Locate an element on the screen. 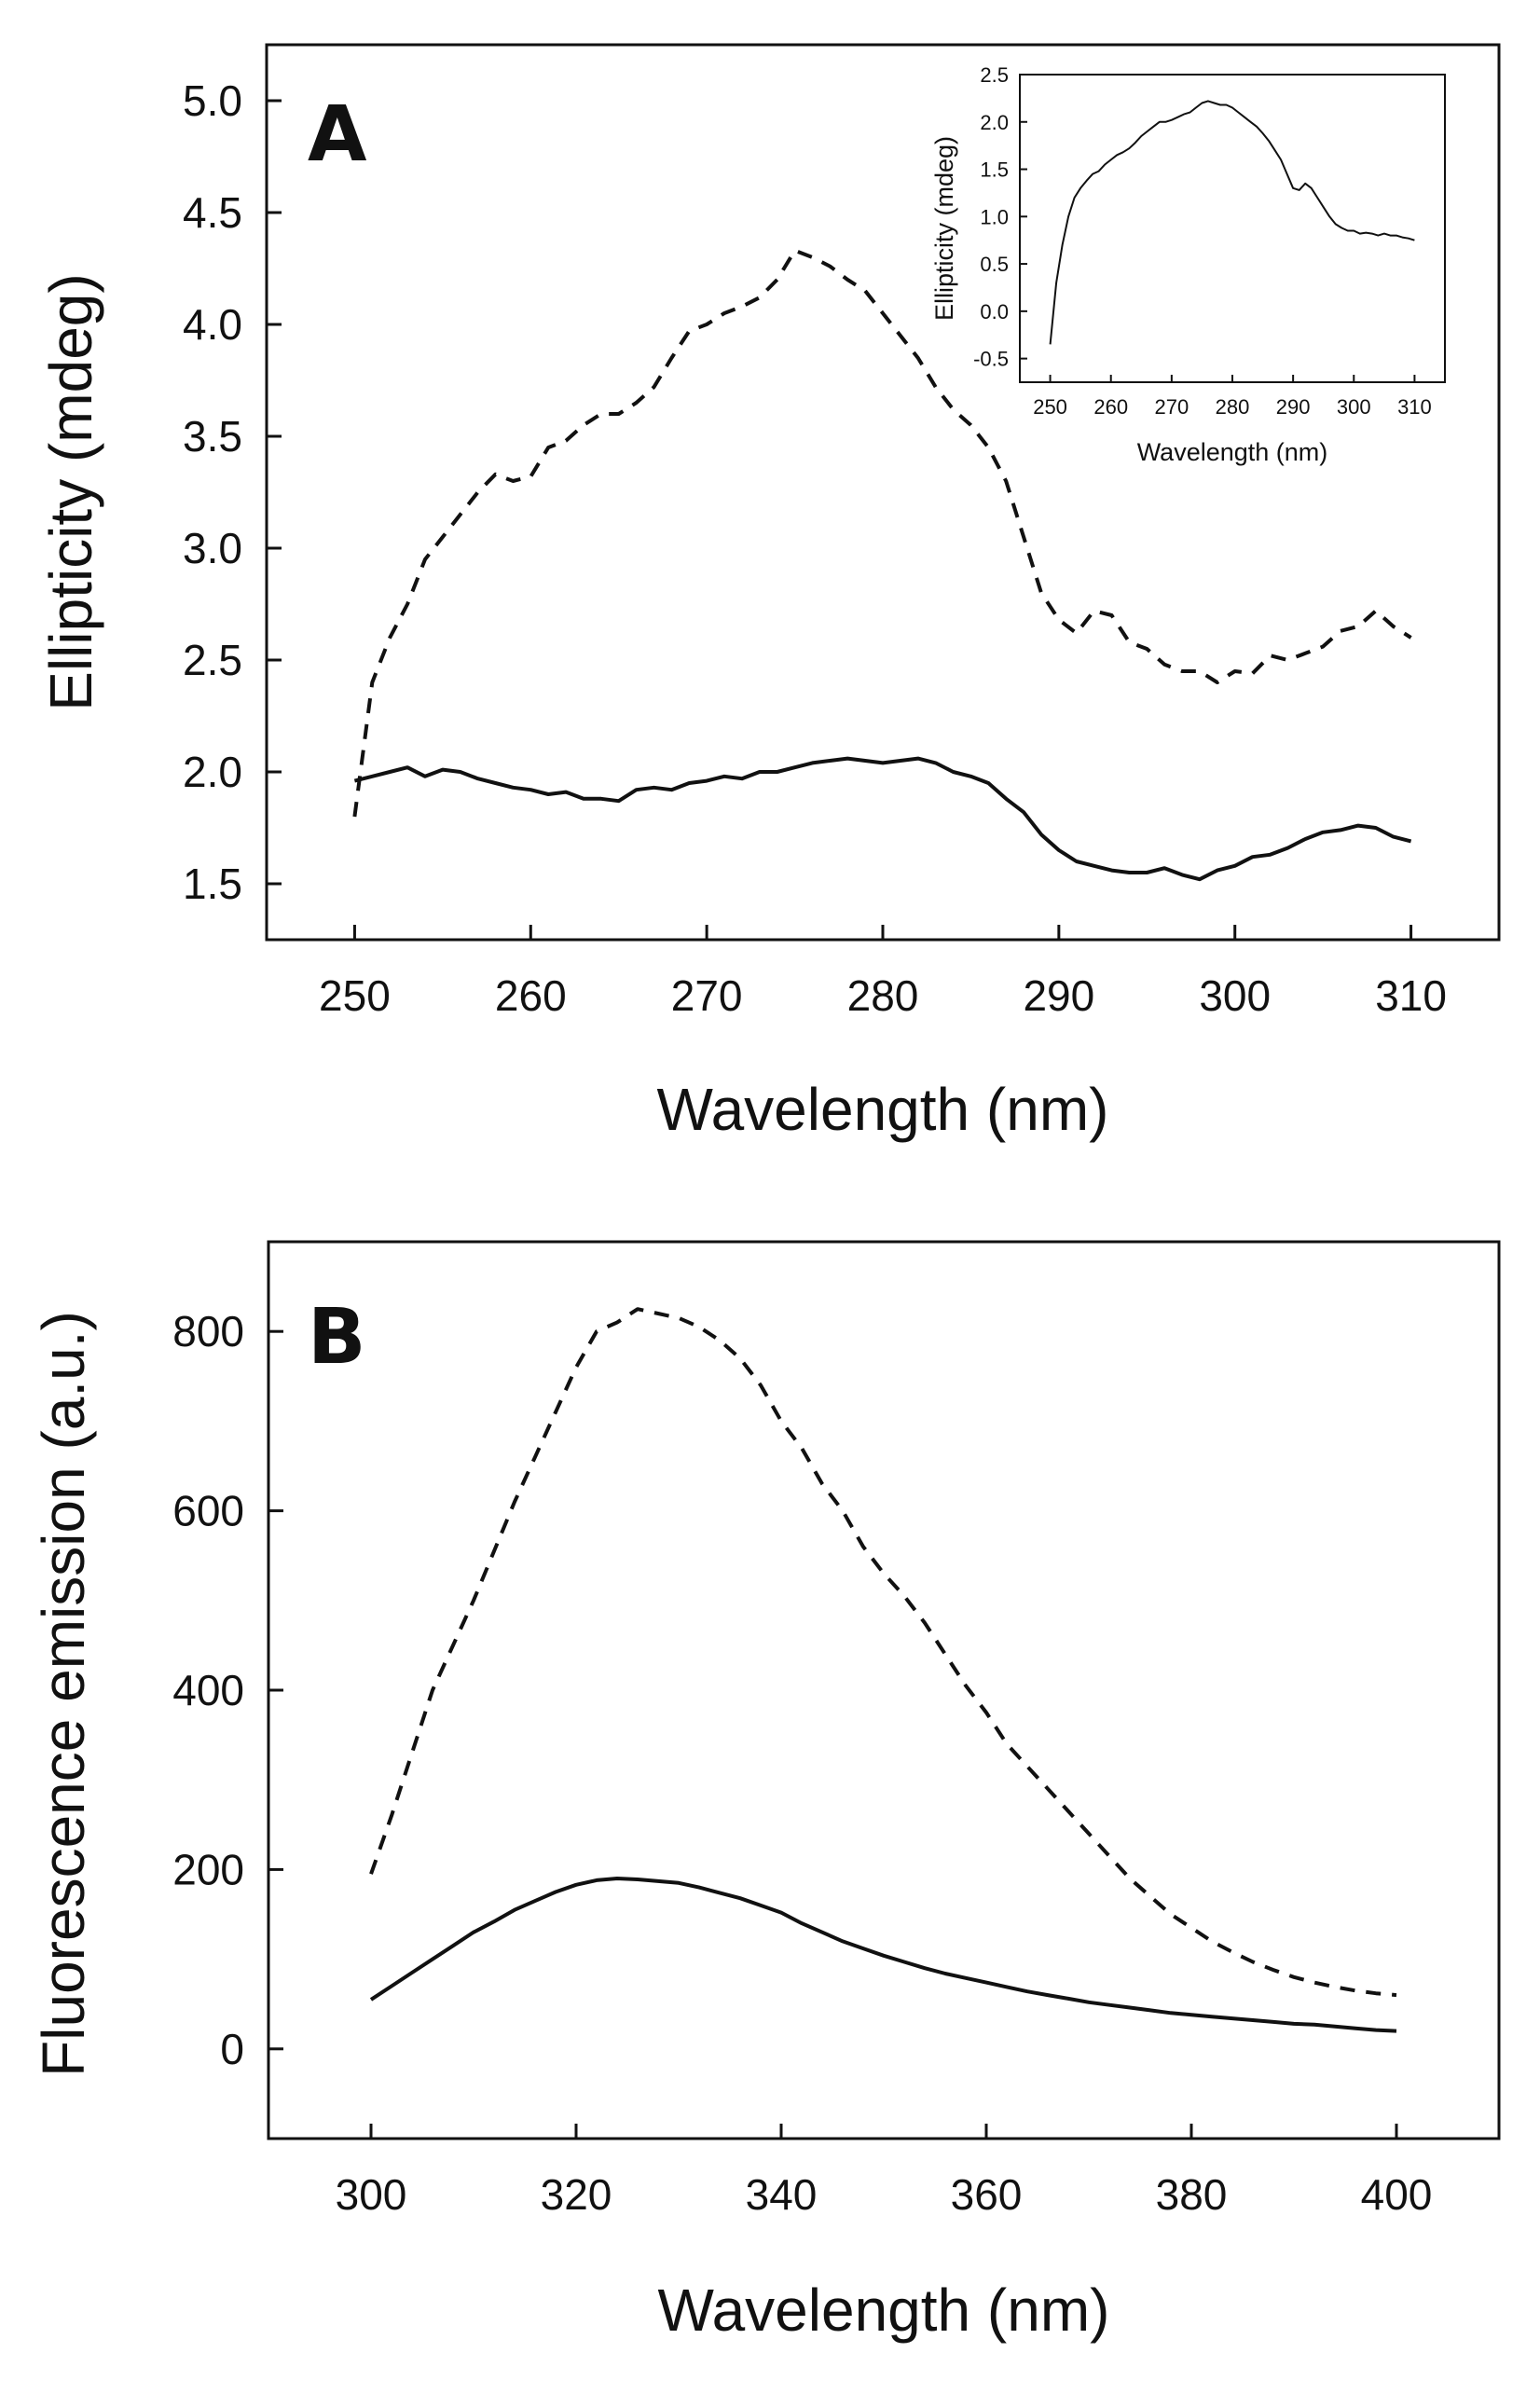 This screenshot has height=2394, width=1540. chart-b-x-tick-label: 340 is located at coordinates (782, 2194).